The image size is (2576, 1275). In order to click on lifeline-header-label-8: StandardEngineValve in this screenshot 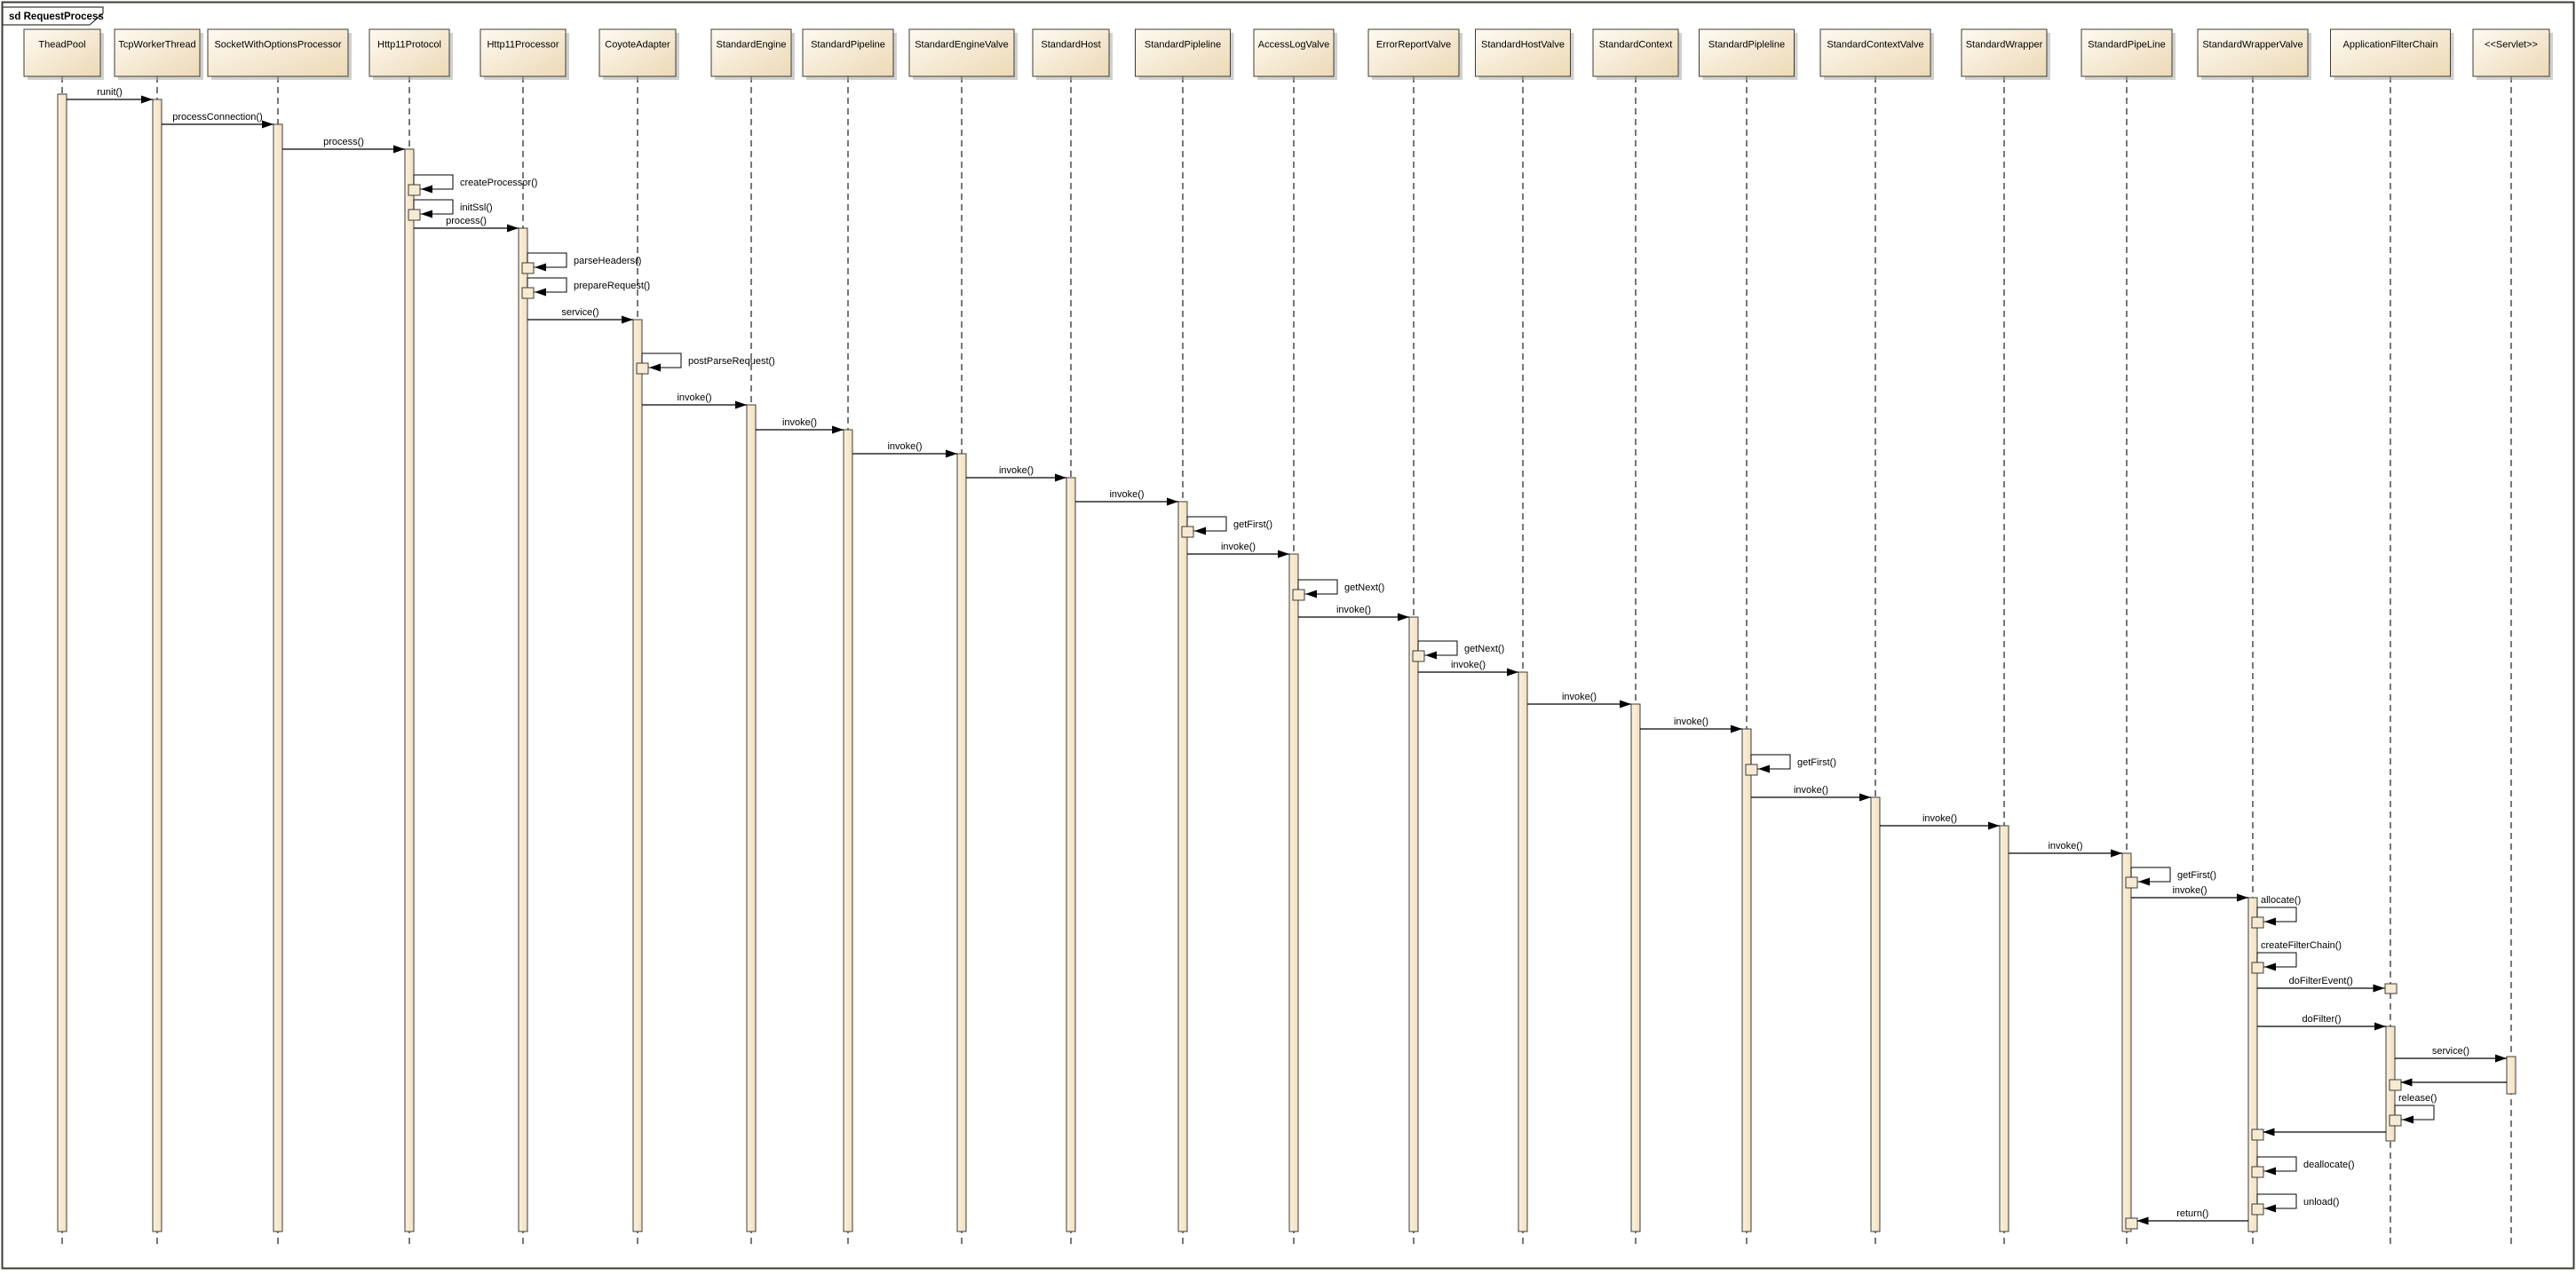, I will do `click(962, 45)`.